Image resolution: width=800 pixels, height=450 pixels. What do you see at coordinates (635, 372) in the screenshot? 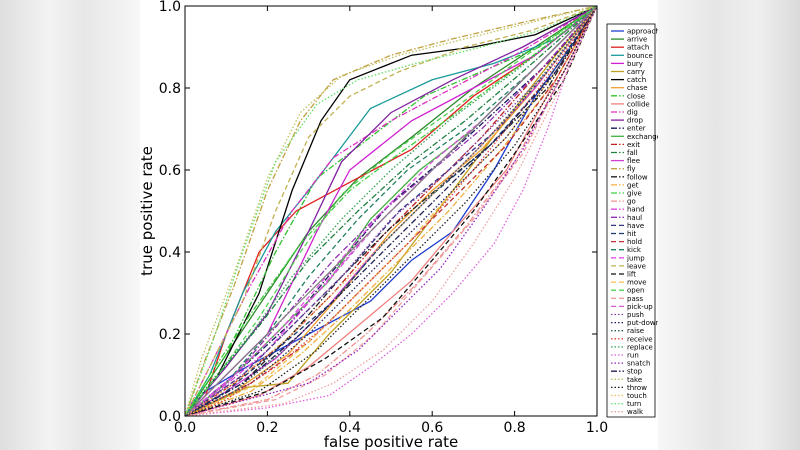
I see `legend-label-stop: stop` at bounding box center [635, 372].